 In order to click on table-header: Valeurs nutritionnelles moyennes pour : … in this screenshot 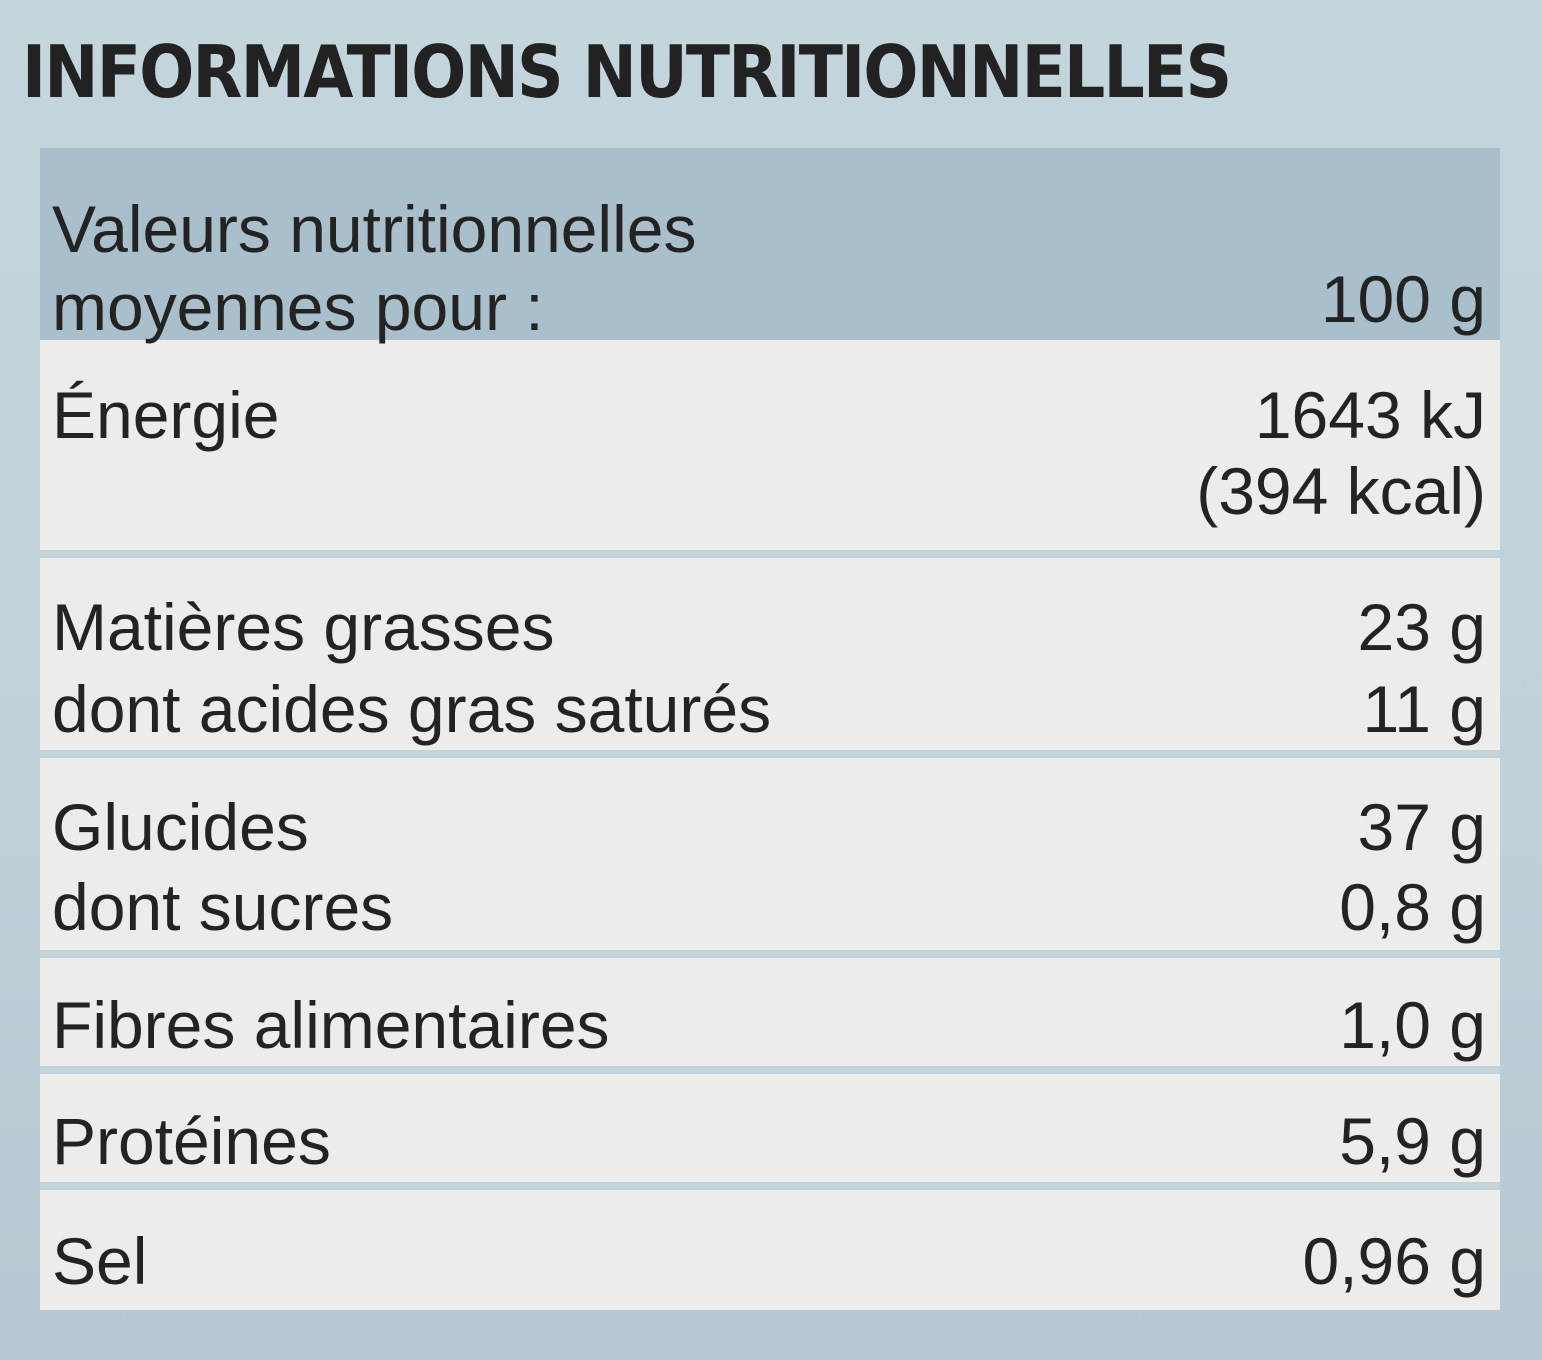, I will do `click(770, 246)`.